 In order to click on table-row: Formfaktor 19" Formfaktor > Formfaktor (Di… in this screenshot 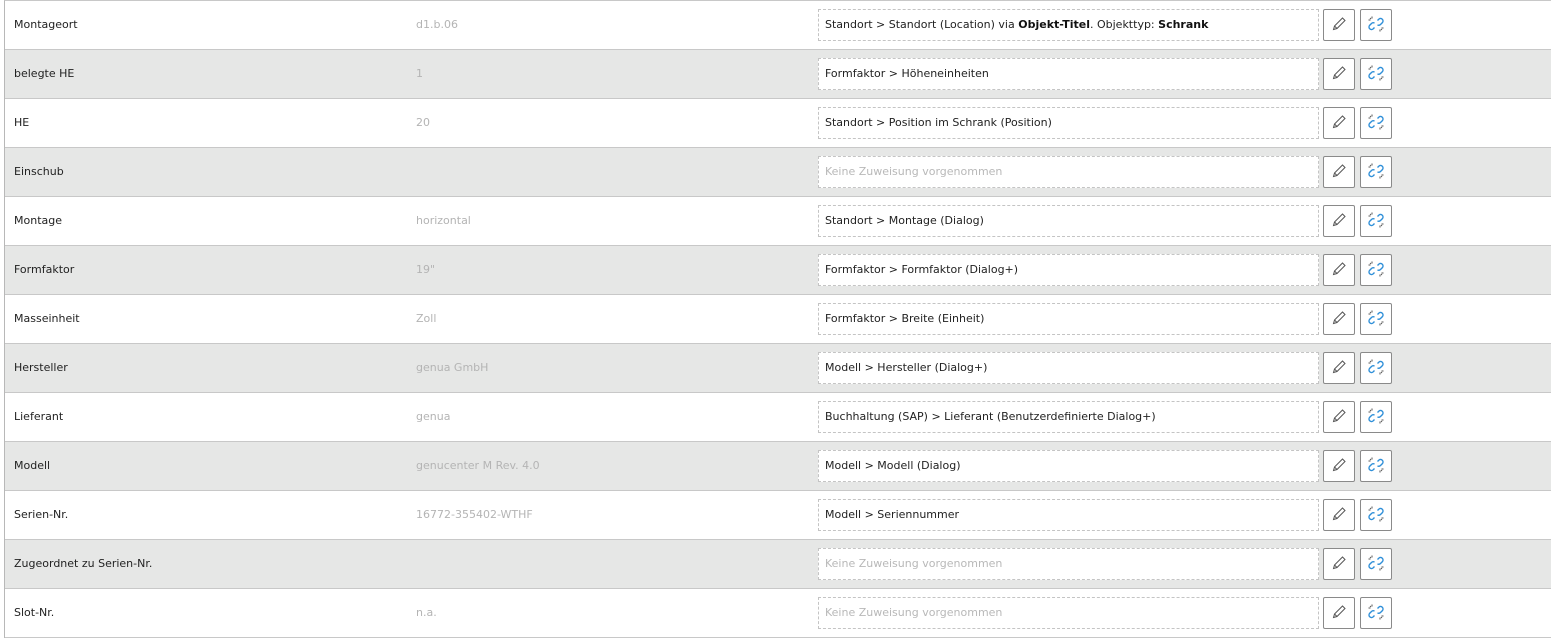, I will do `click(778, 270)`.